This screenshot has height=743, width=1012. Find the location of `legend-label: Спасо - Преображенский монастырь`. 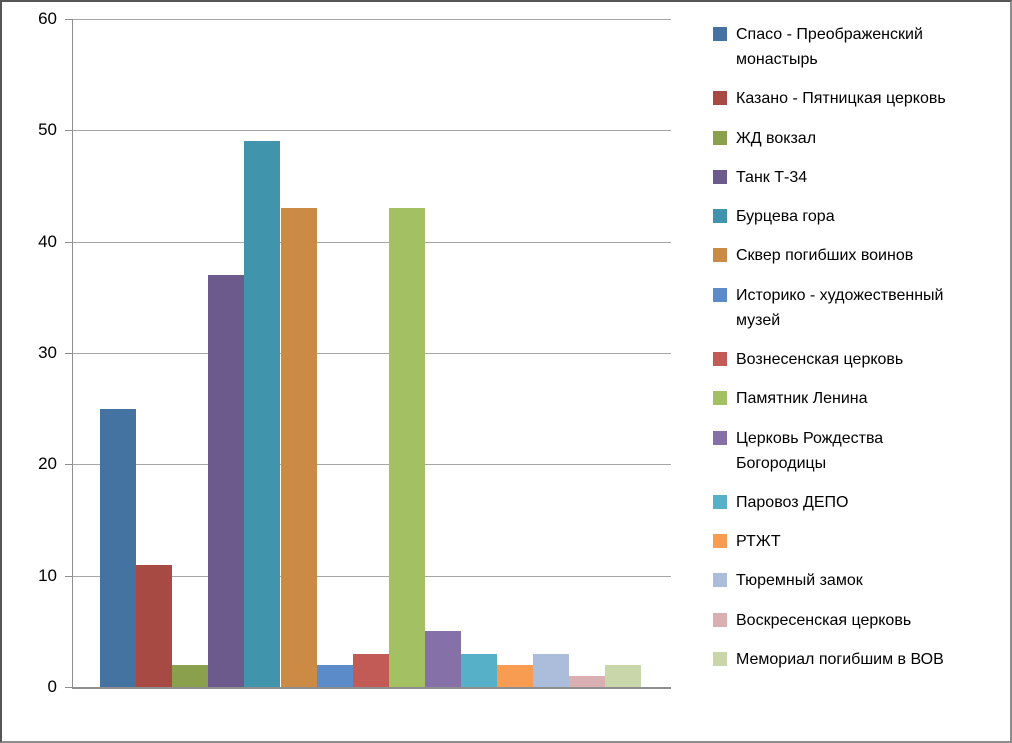

legend-label: Спасо - Преображенский монастырь is located at coordinates (829, 47).